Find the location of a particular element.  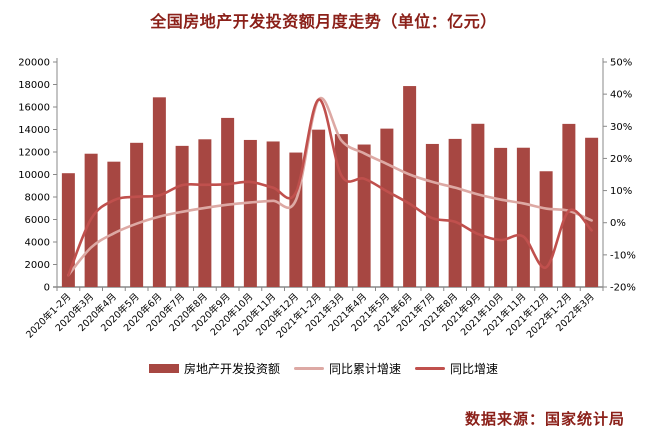

legend-item-investment: 房地产开发投资额 is located at coordinates (214, 368).